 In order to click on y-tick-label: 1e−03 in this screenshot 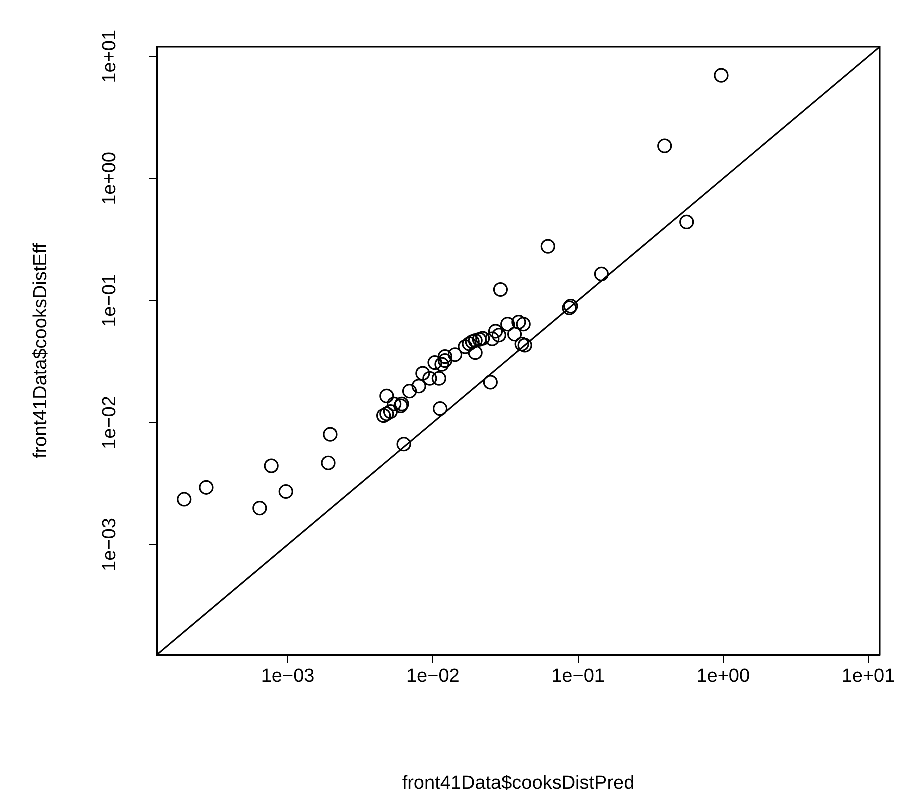, I will do `click(110, 545)`.